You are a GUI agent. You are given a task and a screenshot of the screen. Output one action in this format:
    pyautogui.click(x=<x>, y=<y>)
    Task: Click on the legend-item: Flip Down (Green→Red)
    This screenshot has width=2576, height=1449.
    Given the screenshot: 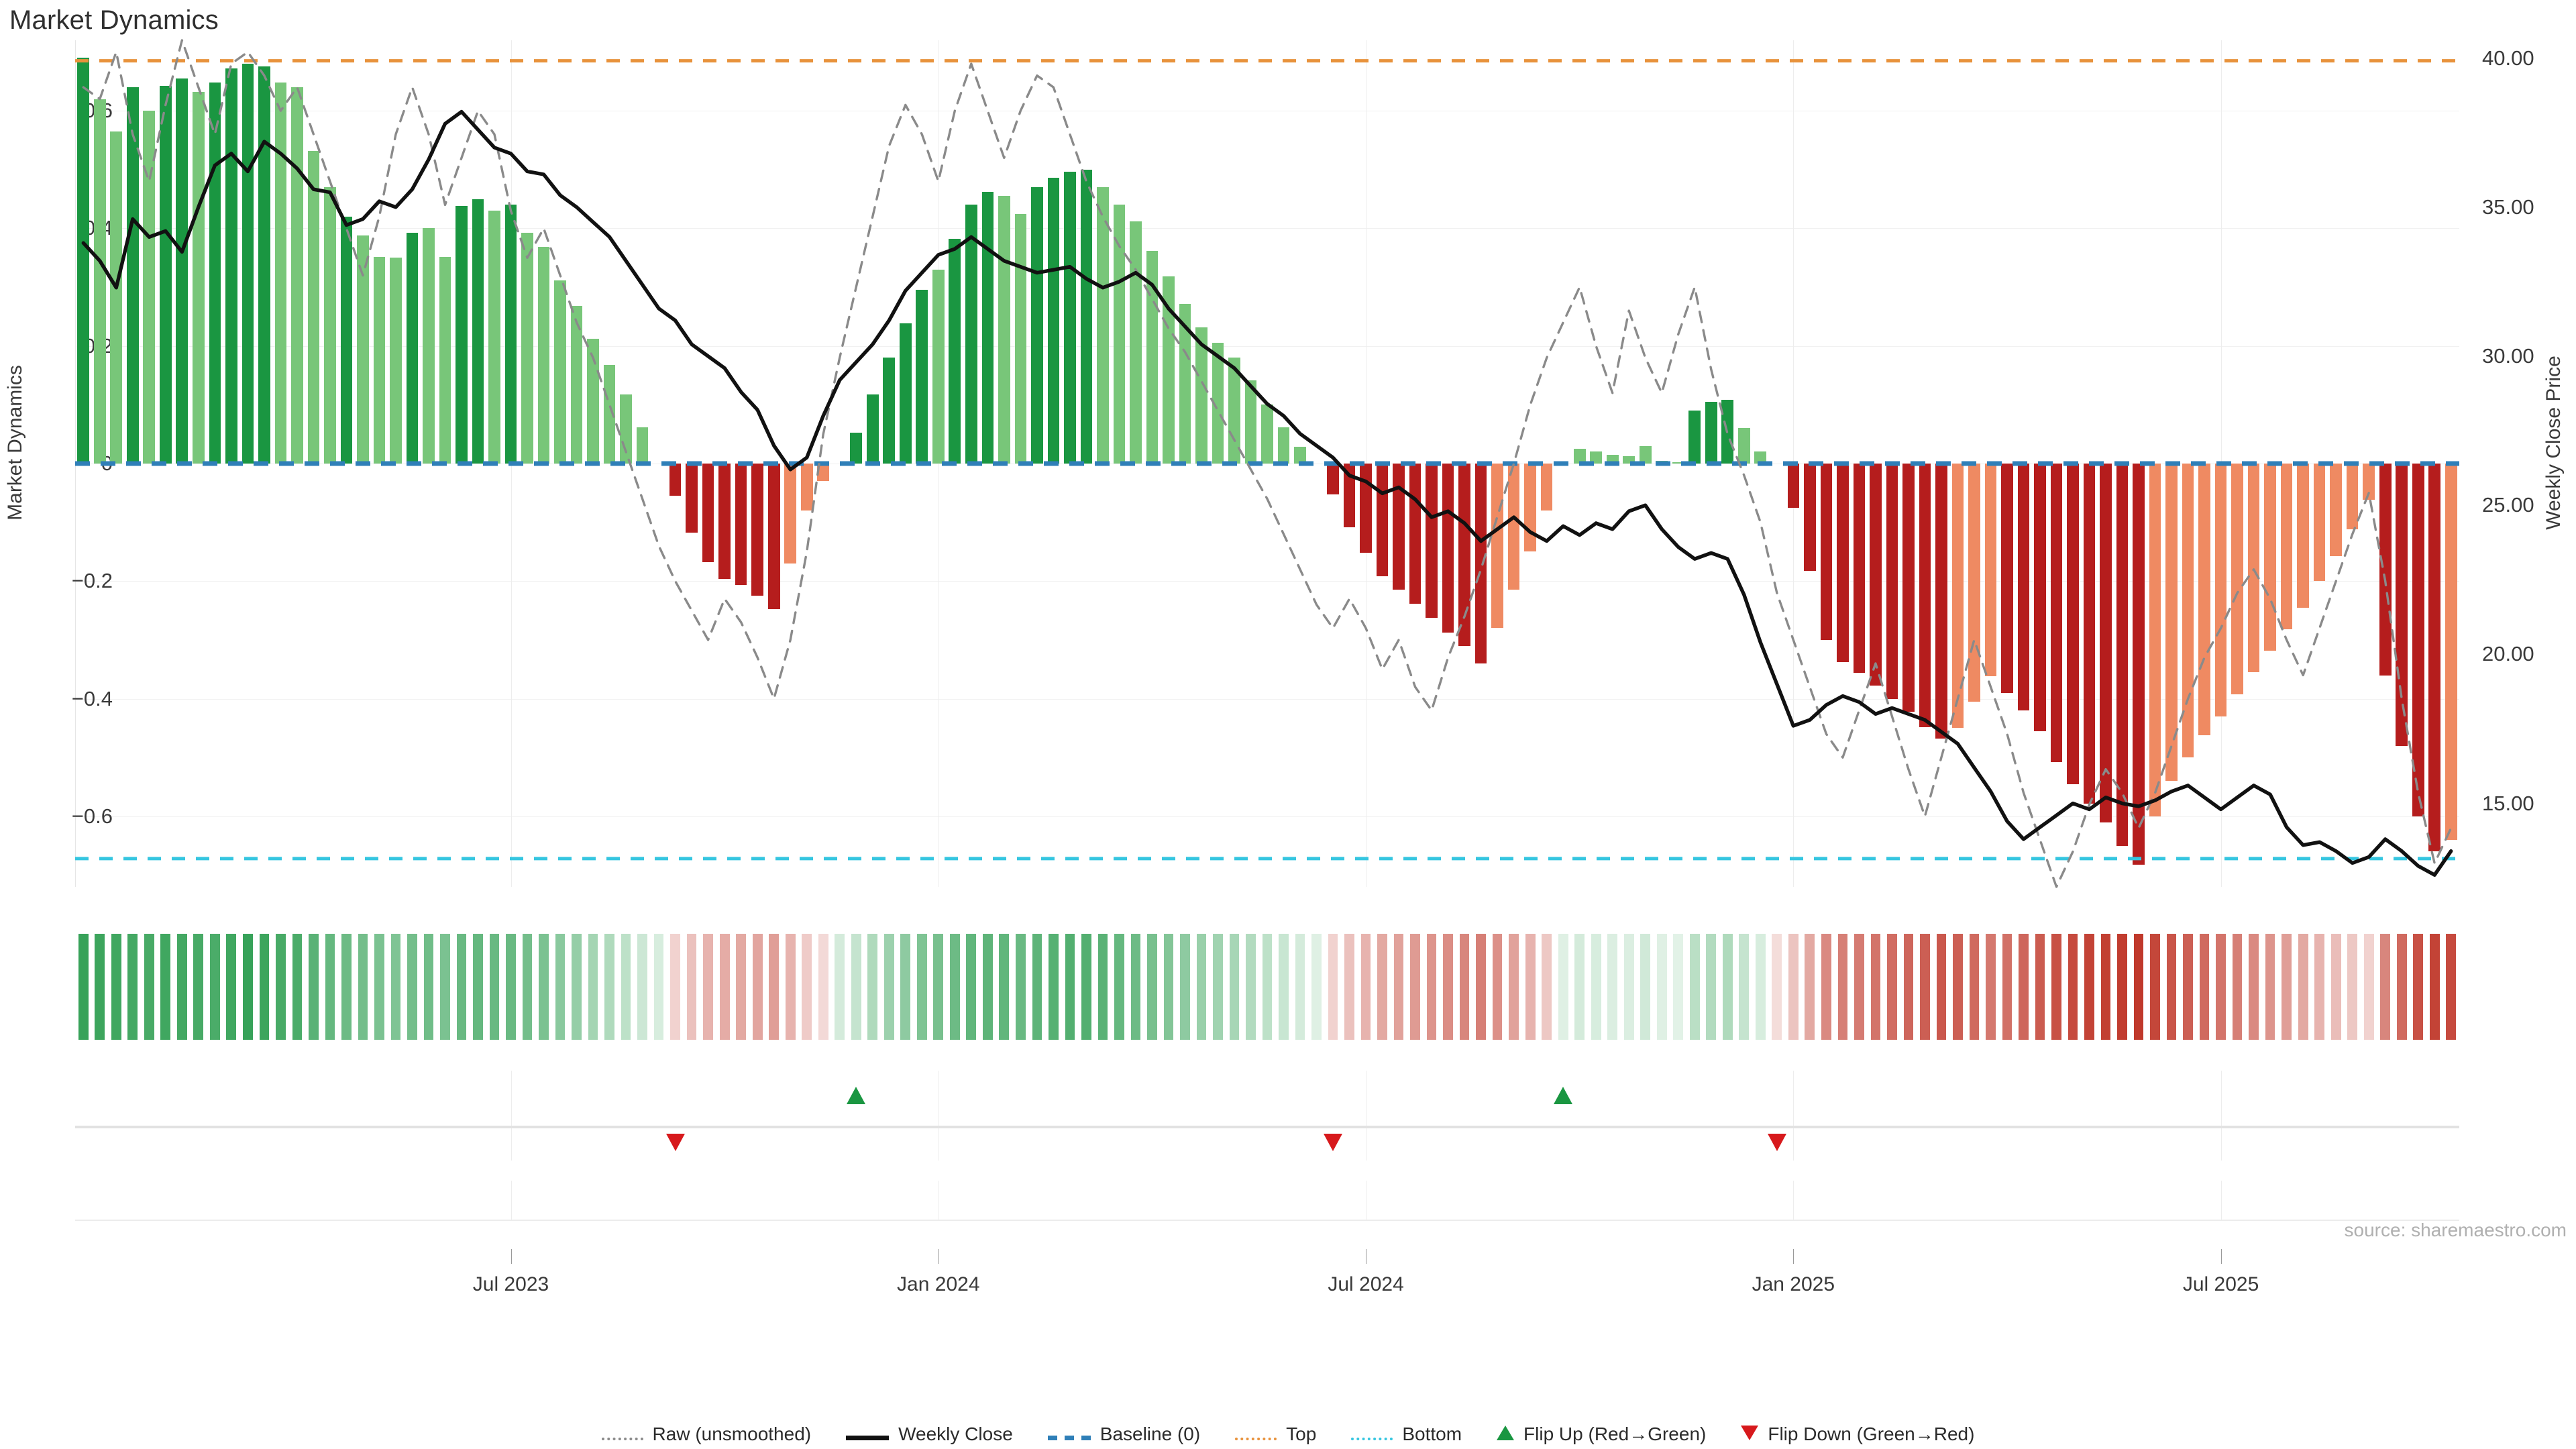 What is the action you would take?
    pyautogui.click(x=1857, y=1434)
    